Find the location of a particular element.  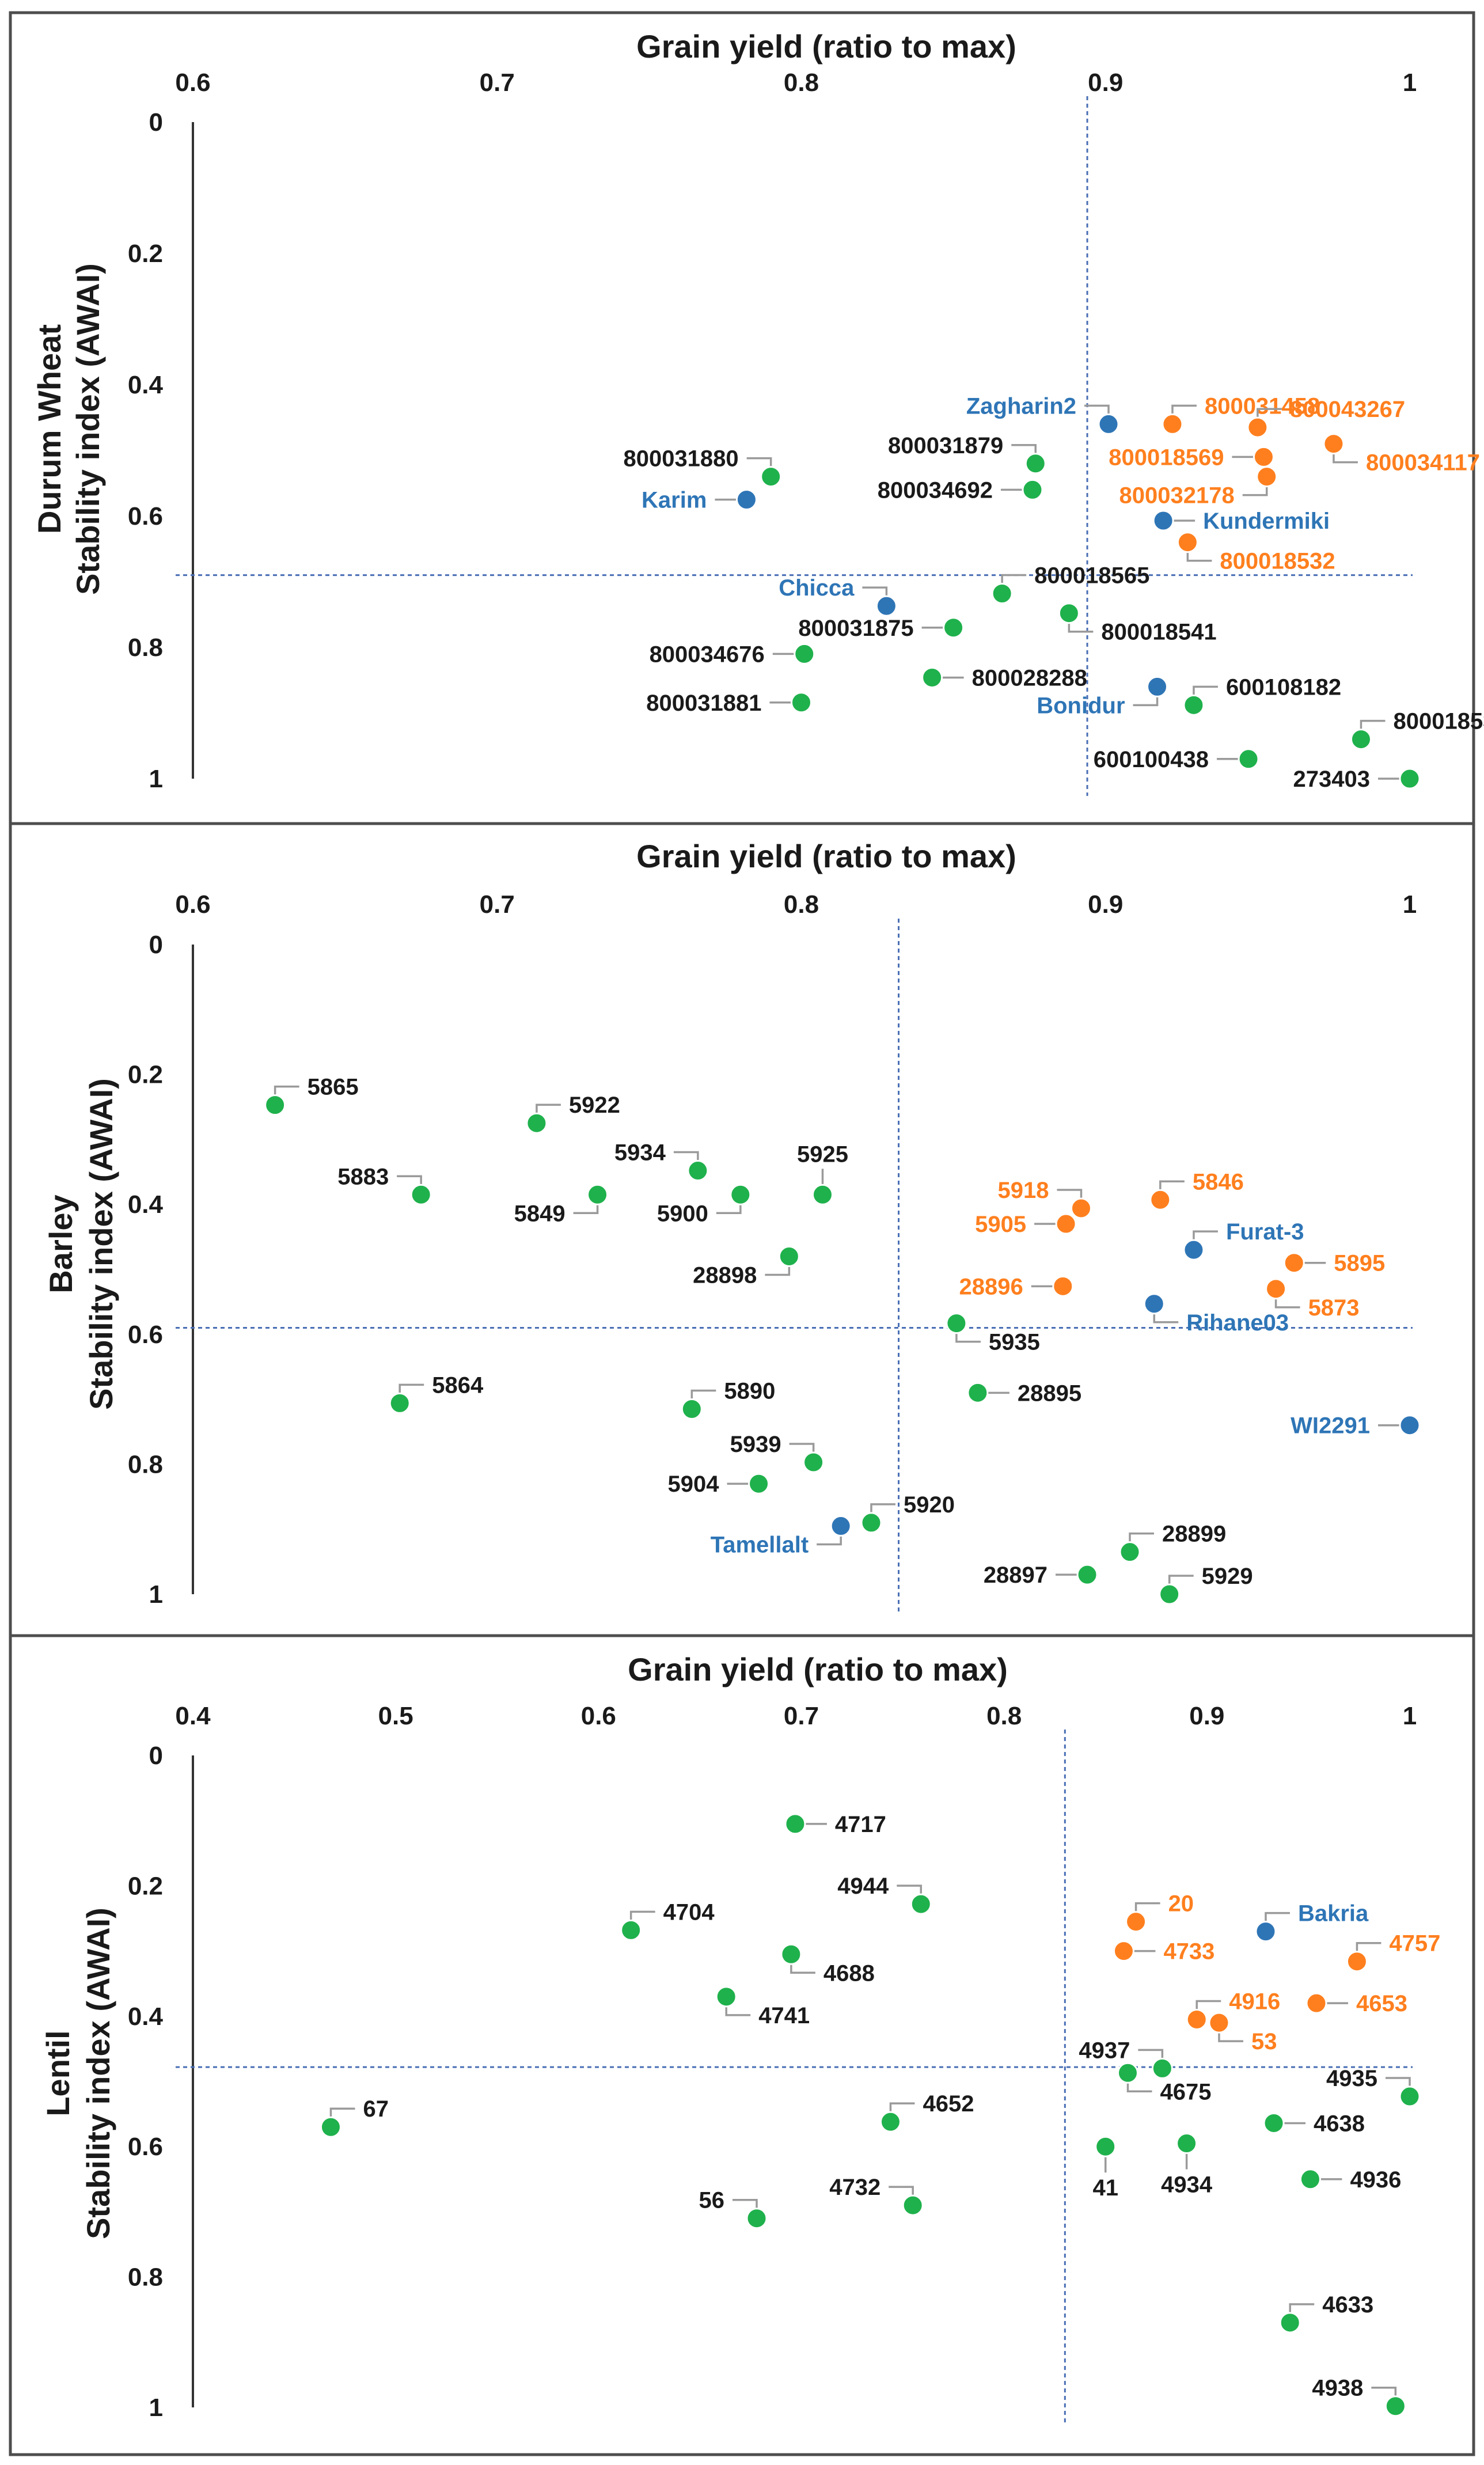

point-label: 800018569 is located at coordinates (1166, 457).